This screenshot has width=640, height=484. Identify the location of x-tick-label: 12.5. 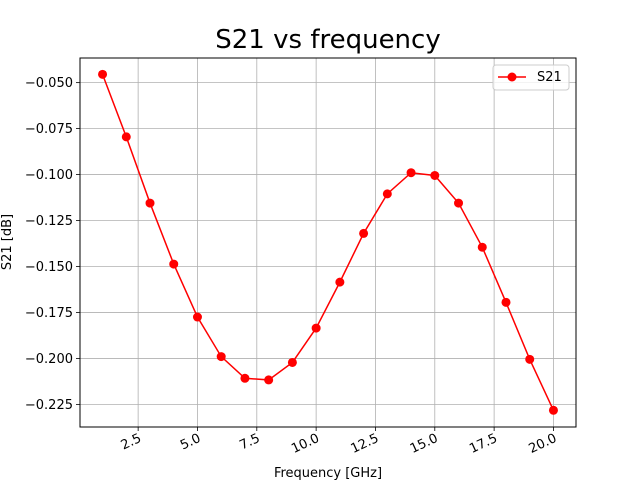
(365, 444).